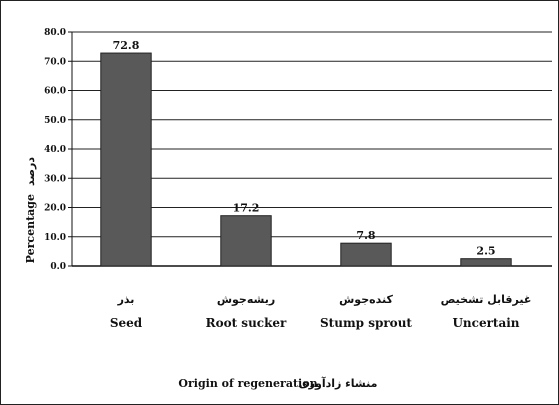  Describe the element at coordinates (246, 299) in the screenshot. I see `category-label-fa: ریشه‌جوش` at that location.